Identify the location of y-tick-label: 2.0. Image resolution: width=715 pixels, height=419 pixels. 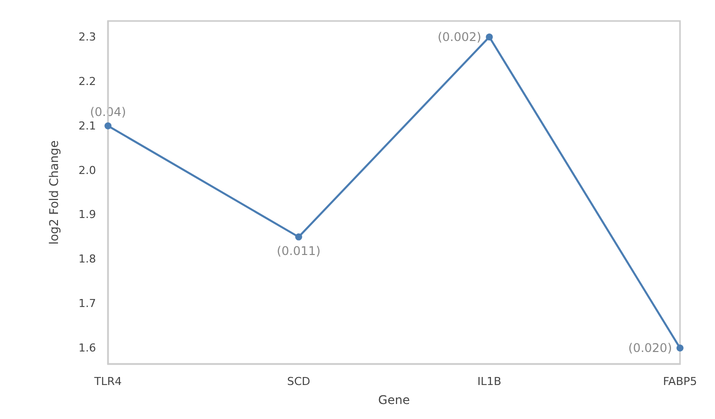
(87, 170).